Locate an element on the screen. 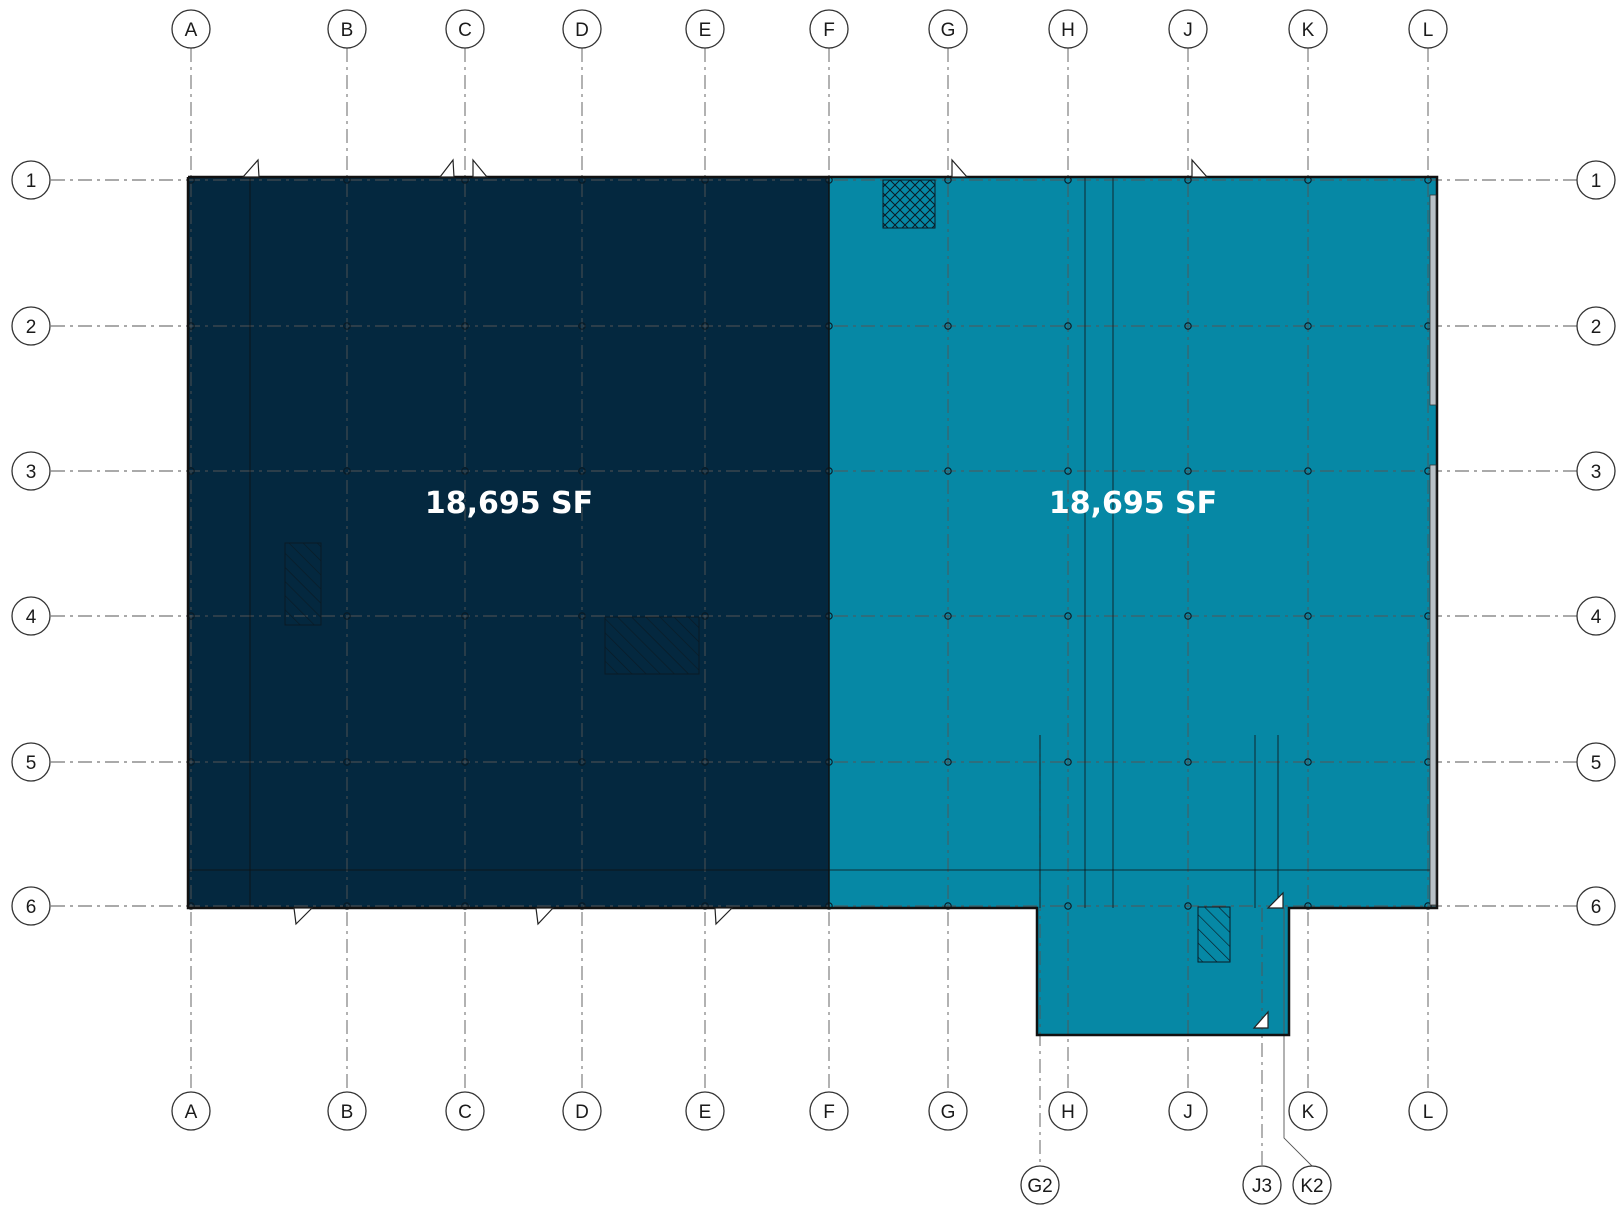  grid-bubble-row-2: 2 is located at coordinates (31, 326).